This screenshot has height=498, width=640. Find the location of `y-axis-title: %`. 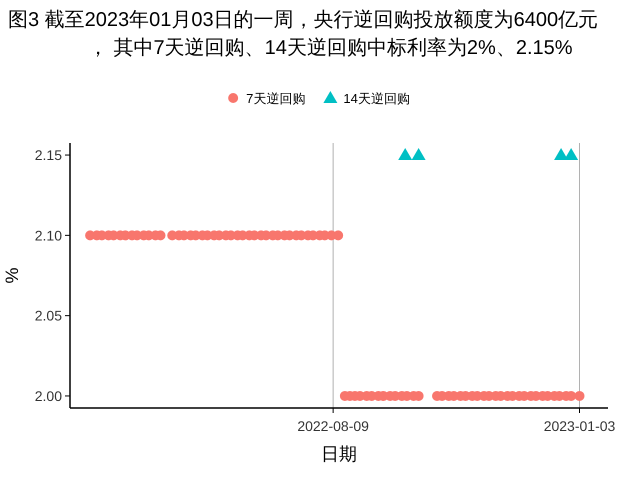

y-axis-title: % is located at coordinates (12, 275).